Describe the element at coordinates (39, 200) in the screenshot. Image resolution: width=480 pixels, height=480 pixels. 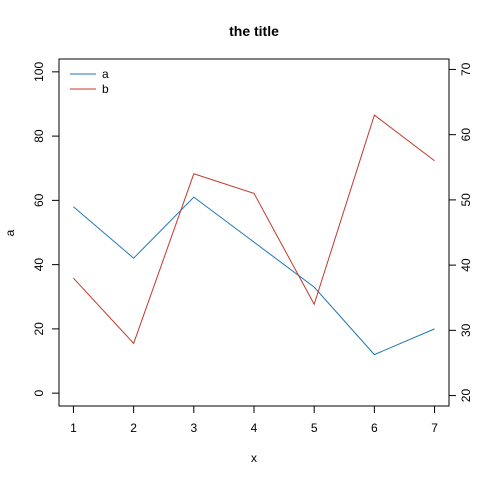
I see `left-y-tick-label: 60` at that location.